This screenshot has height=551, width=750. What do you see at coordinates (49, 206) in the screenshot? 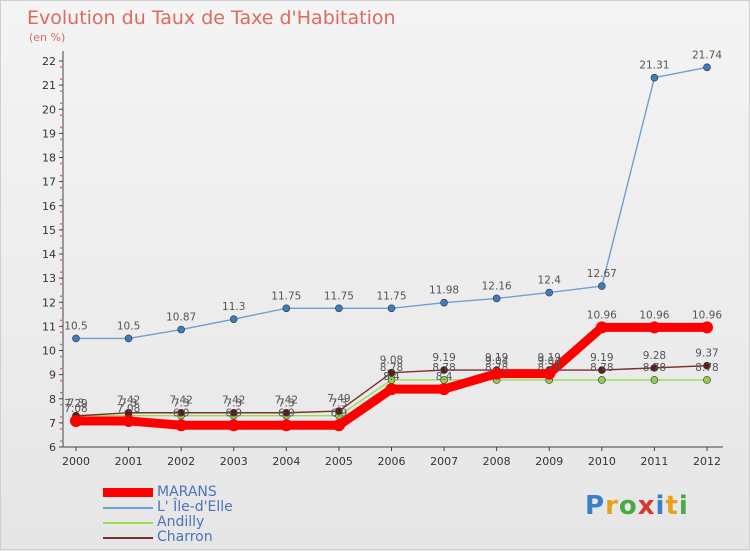
I see `y-tick-label: 16` at bounding box center [49, 206].